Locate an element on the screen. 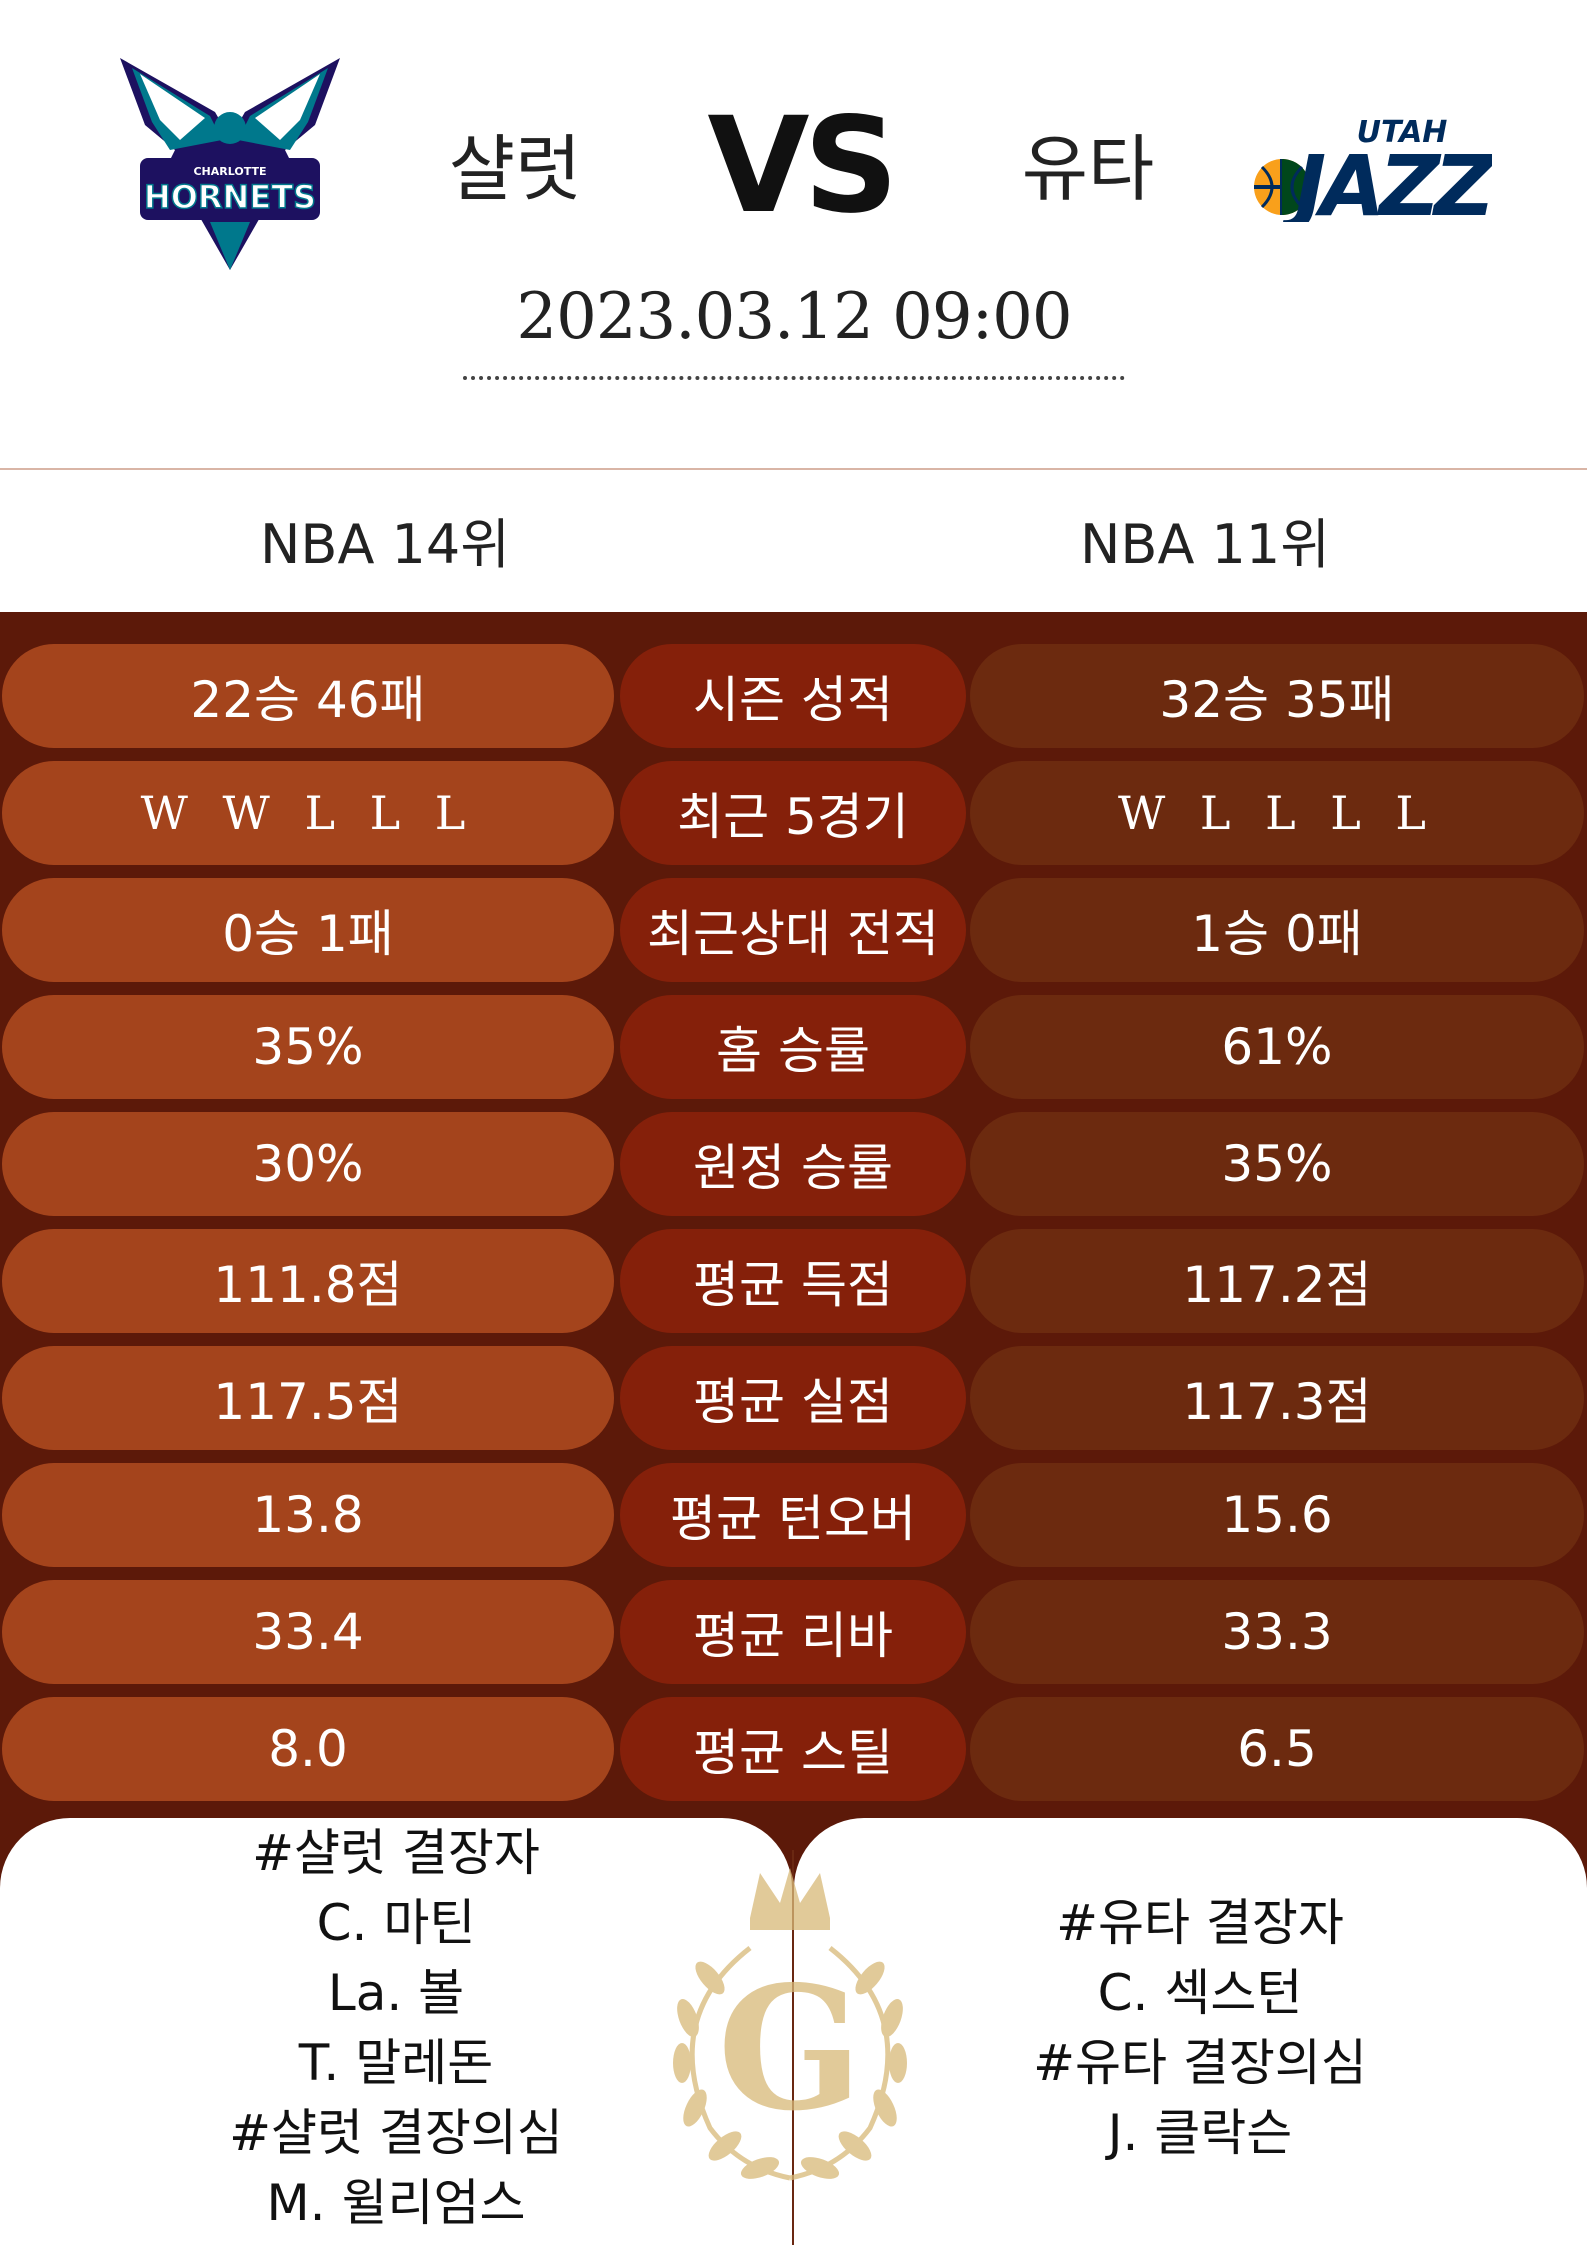  crown-laurel-logo: G is located at coordinates (790, 2038).